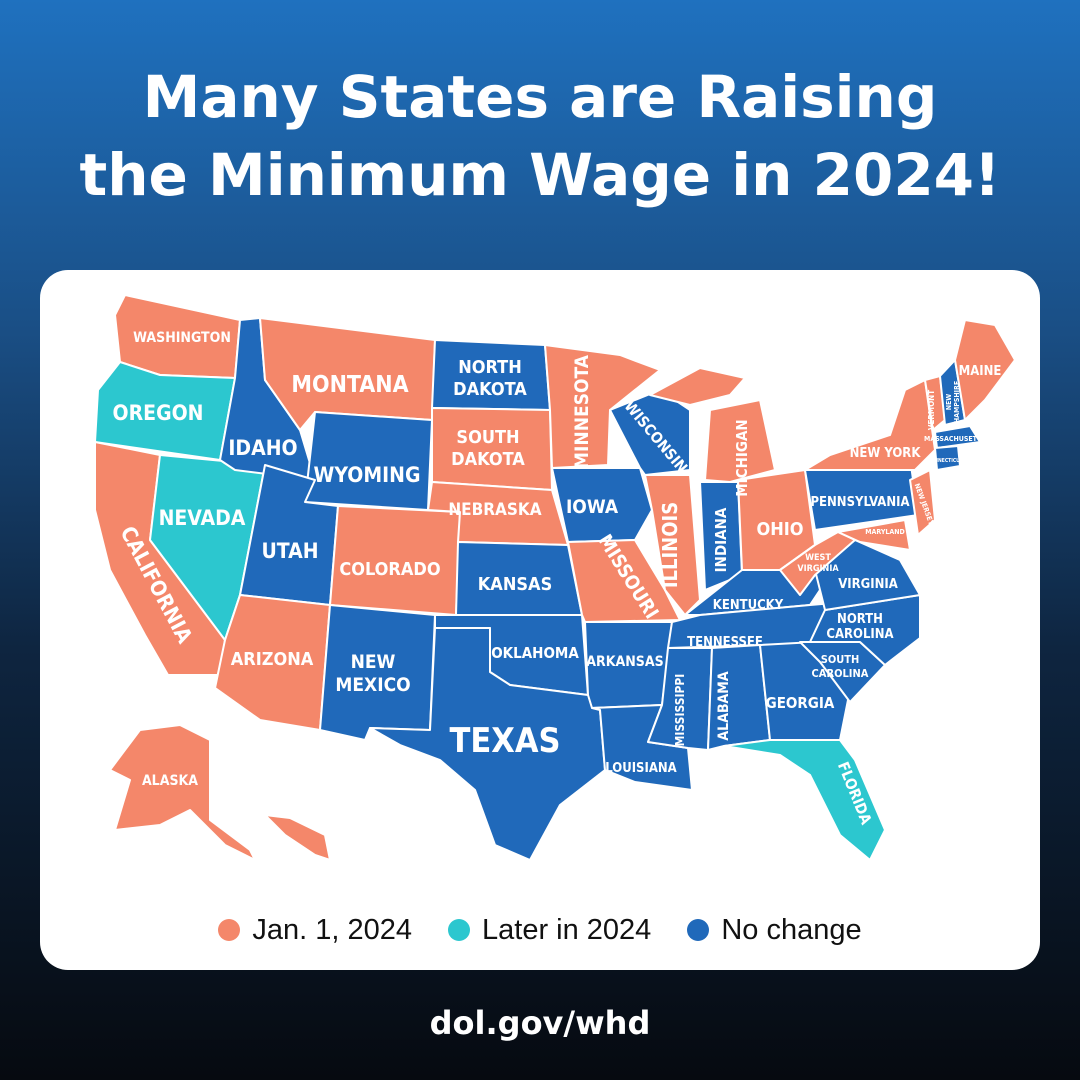 This screenshot has height=1080, width=1080. Describe the element at coordinates (886, 453) in the screenshot. I see `label-new-york: NEW YORK` at that location.